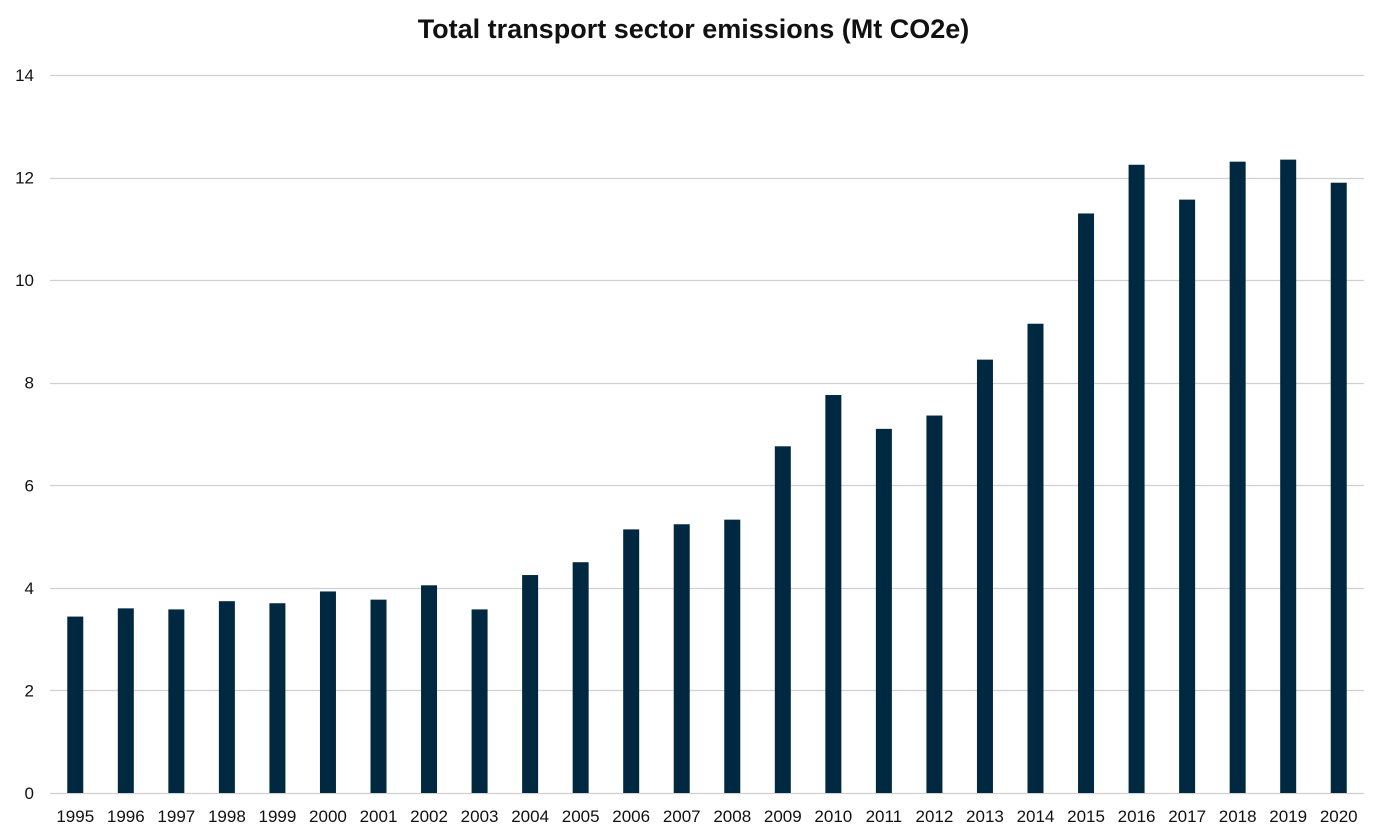  Describe the element at coordinates (581, 816) in the screenshot. I see `x-tick-label: 2005` at that location.